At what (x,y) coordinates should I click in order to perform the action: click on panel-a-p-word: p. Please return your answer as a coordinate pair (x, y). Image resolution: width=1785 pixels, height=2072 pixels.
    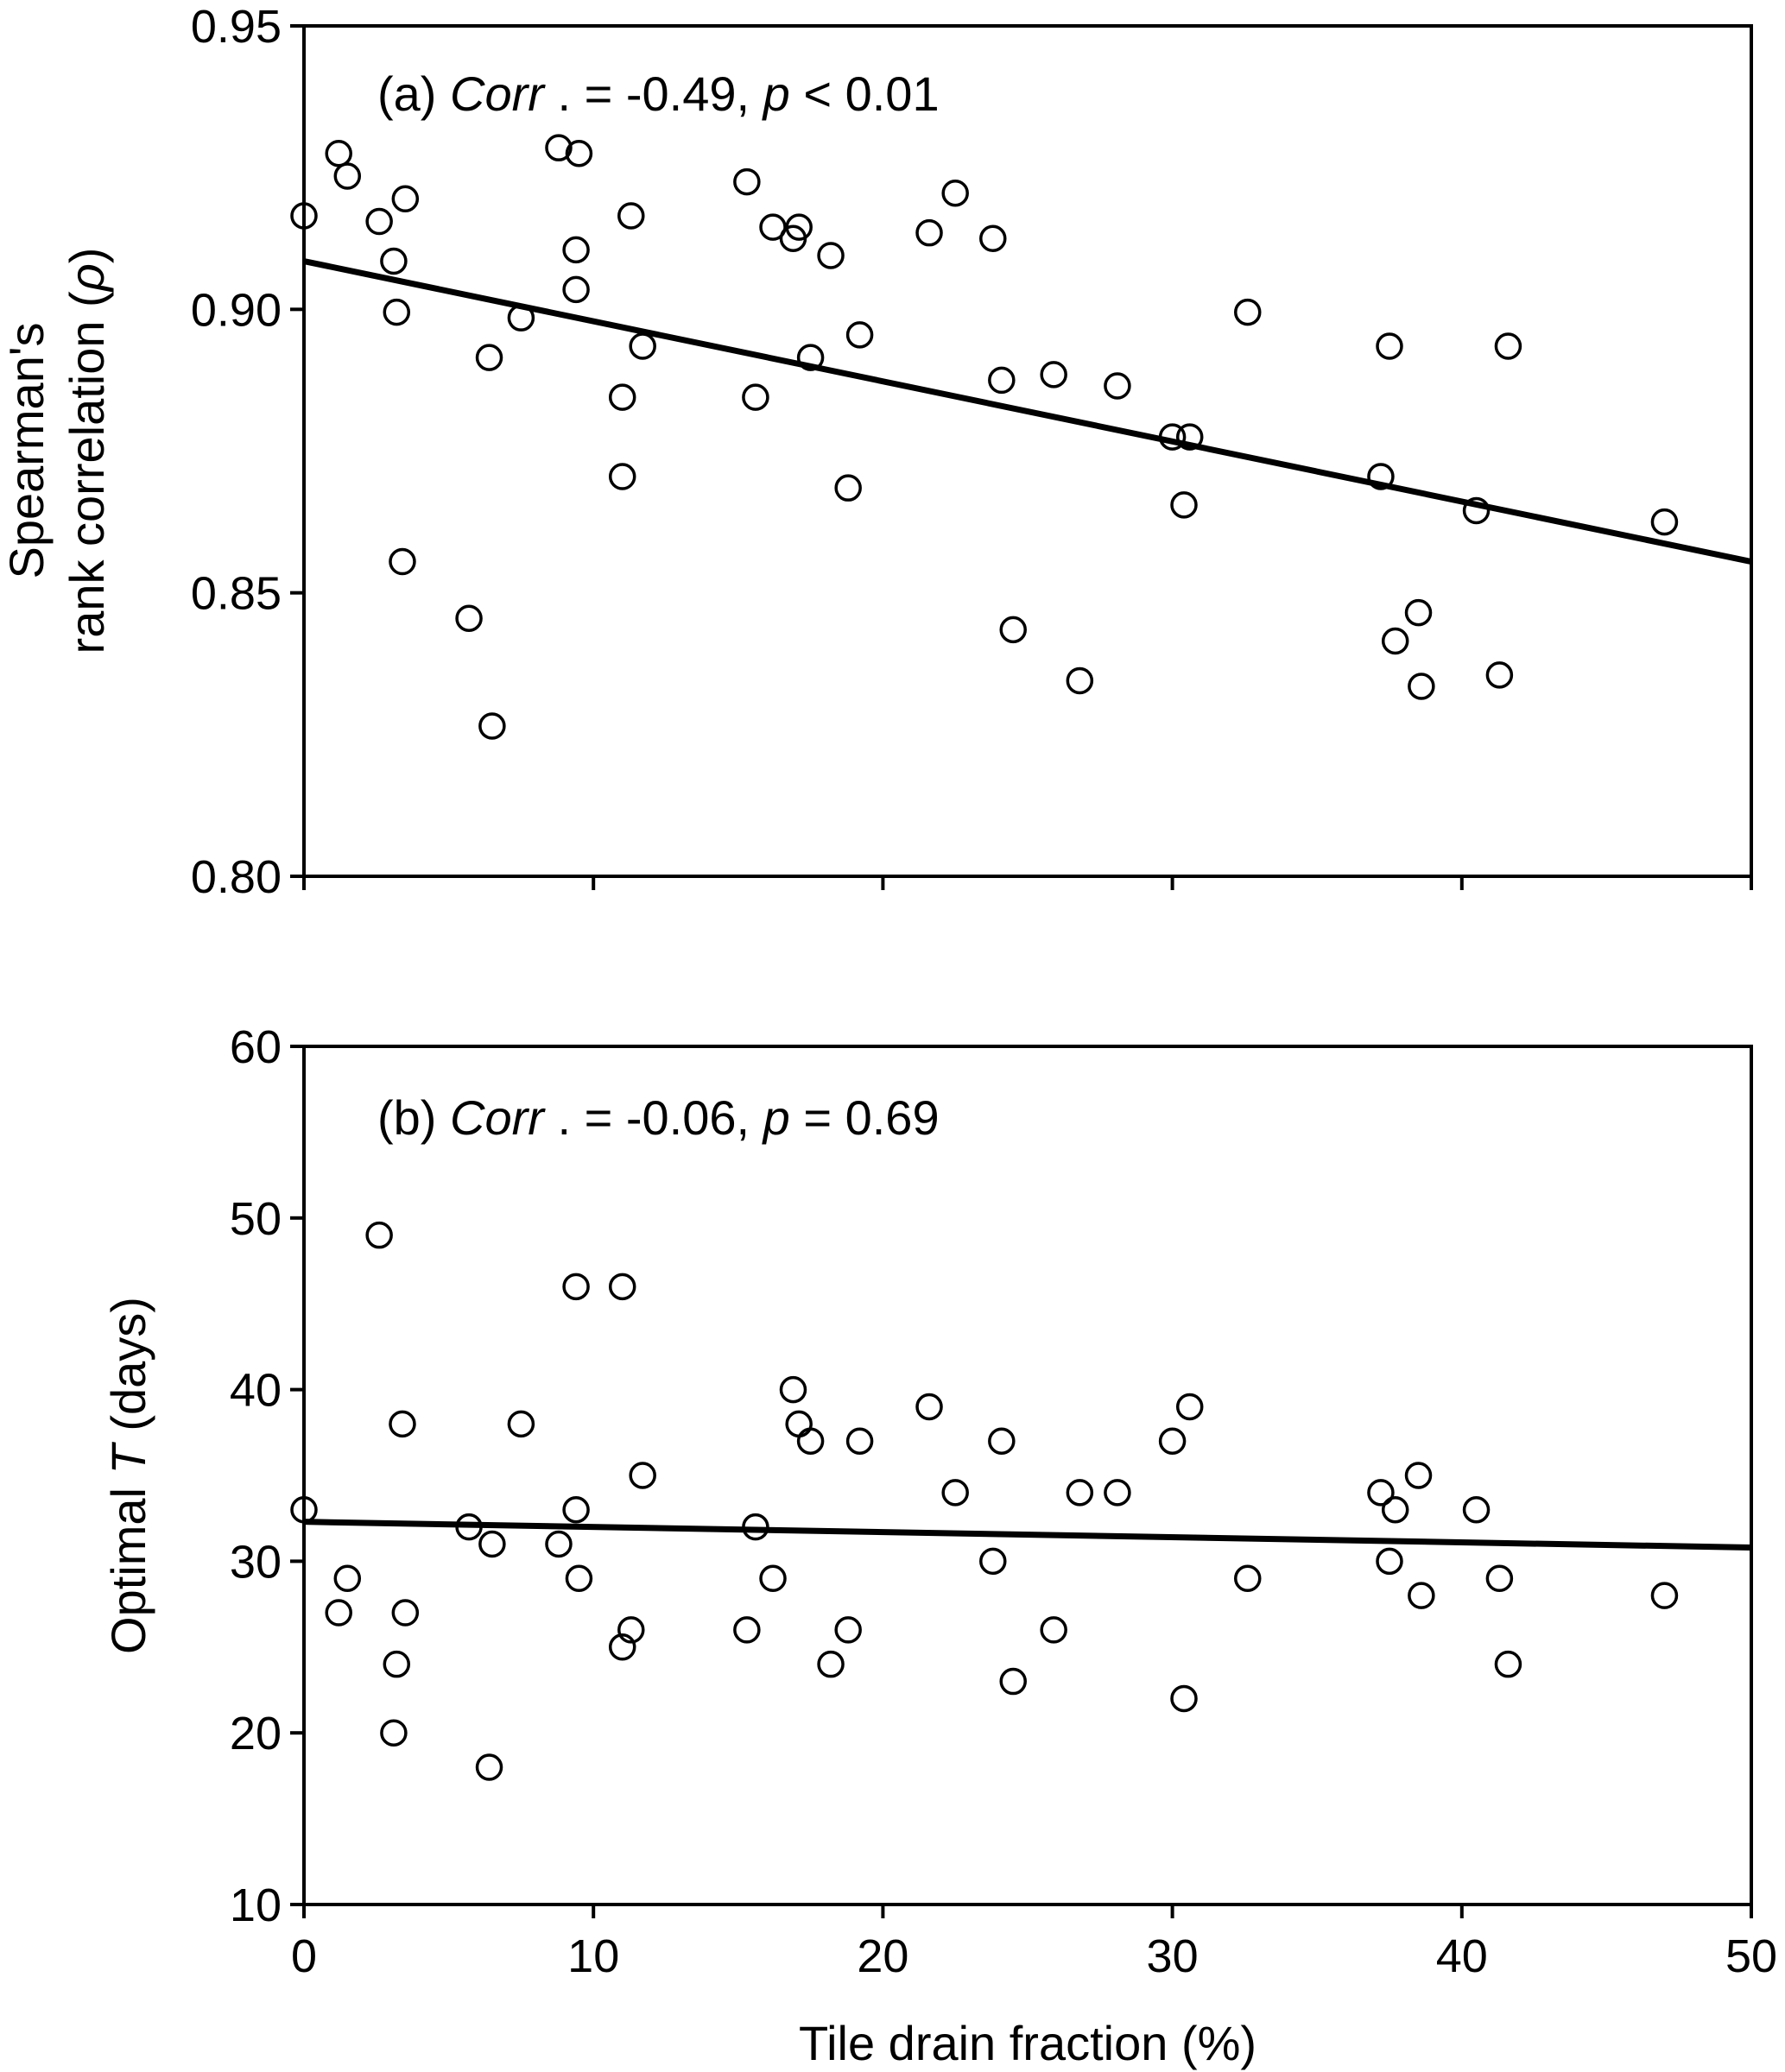
    Looking at the image, I should click on (776, 93).